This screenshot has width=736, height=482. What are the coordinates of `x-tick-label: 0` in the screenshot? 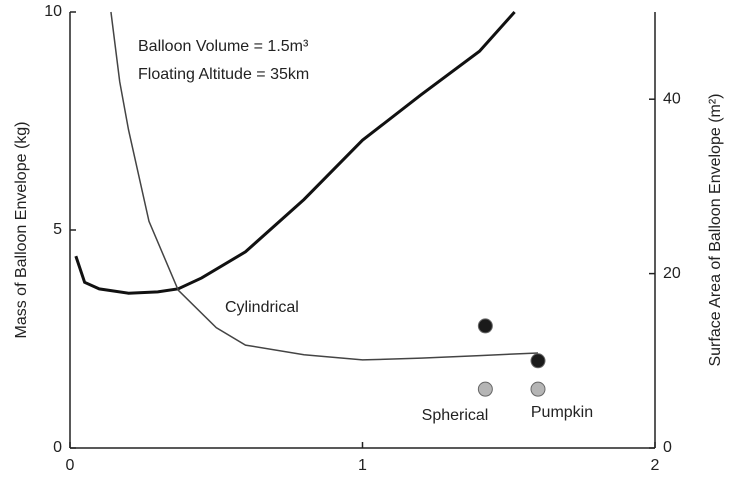 It's located at (70, 465).